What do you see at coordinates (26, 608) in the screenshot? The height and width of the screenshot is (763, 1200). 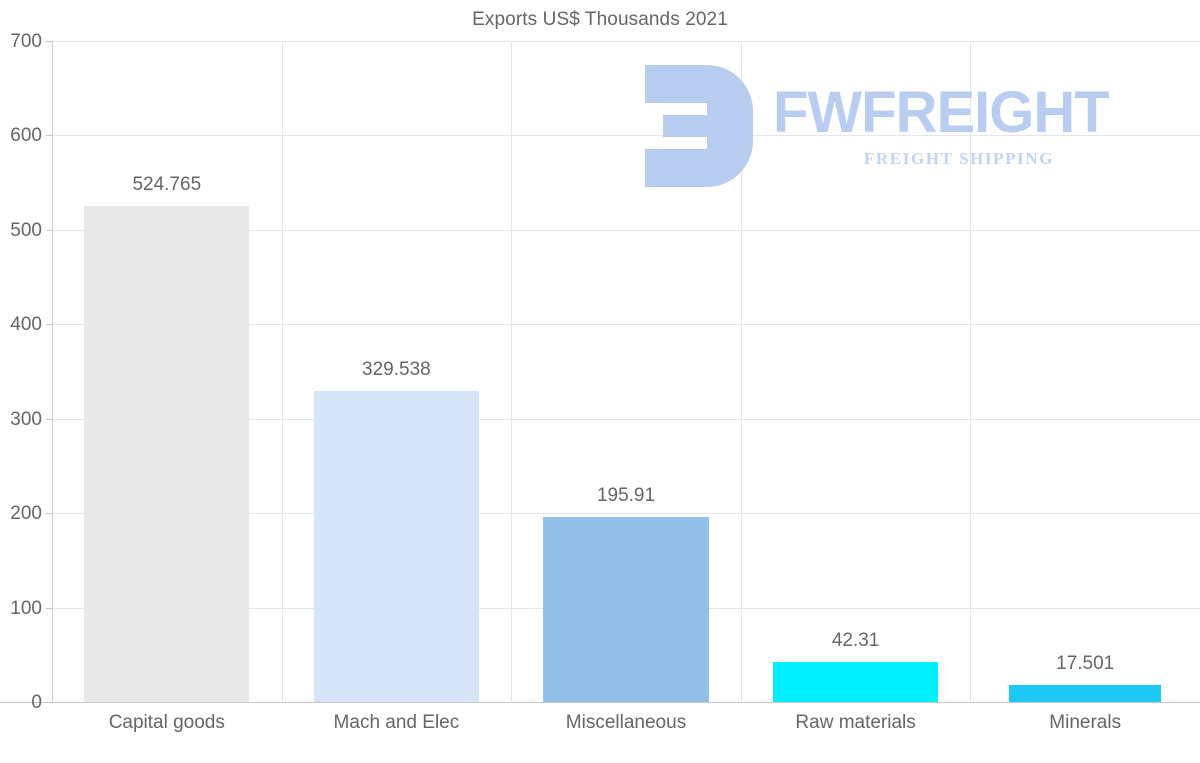 I see `y-axis-tick-label: 100` at bounding box center [26, 608].